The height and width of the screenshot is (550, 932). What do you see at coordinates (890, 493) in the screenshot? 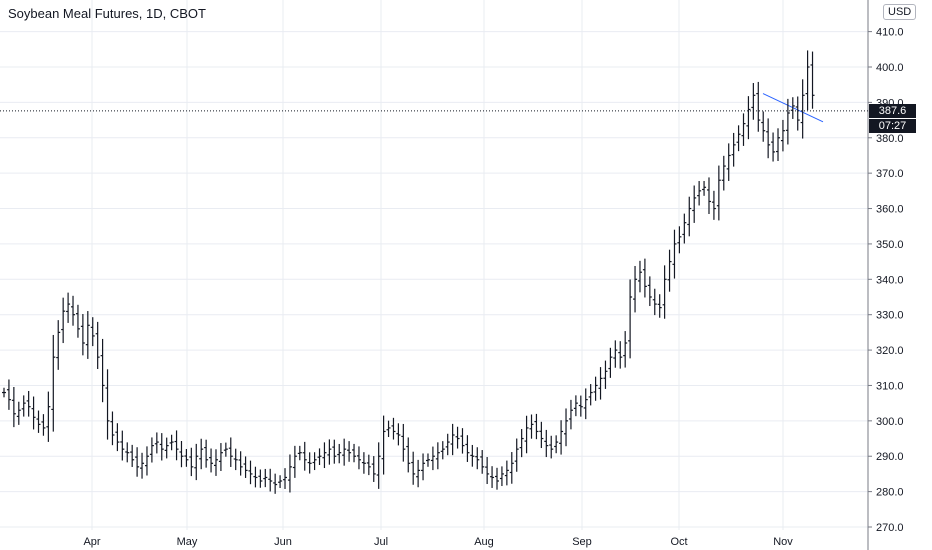
I see `y-tick-label: 280.0` at bounding box center [890, 493].